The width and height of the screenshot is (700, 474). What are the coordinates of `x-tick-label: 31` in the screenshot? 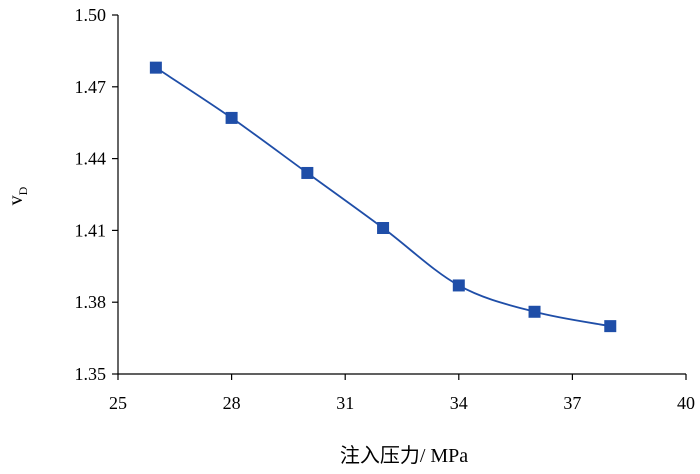 It's located at (345, 403).